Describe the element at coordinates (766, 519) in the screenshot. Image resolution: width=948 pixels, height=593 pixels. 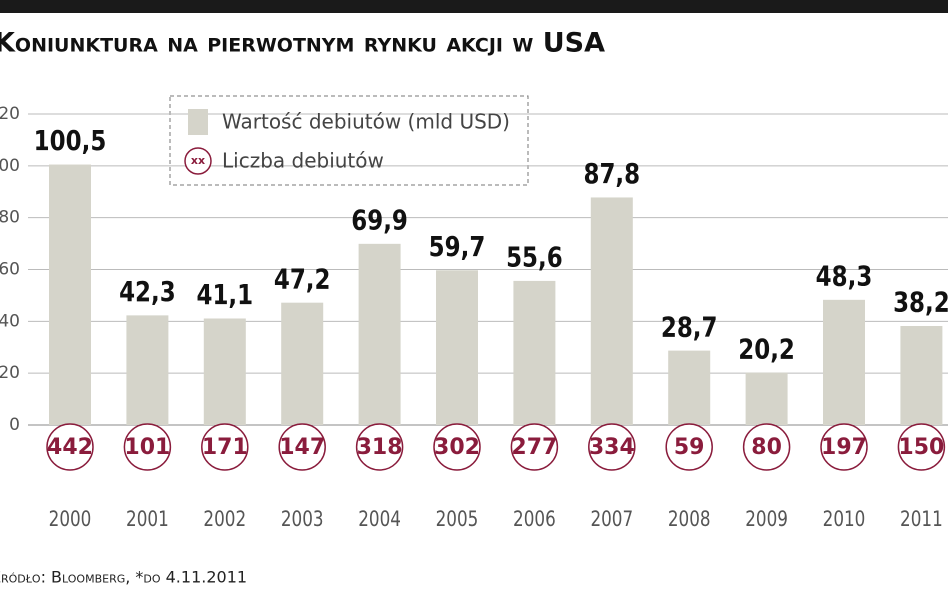
I see `x-tick-label: 2009` at that location.